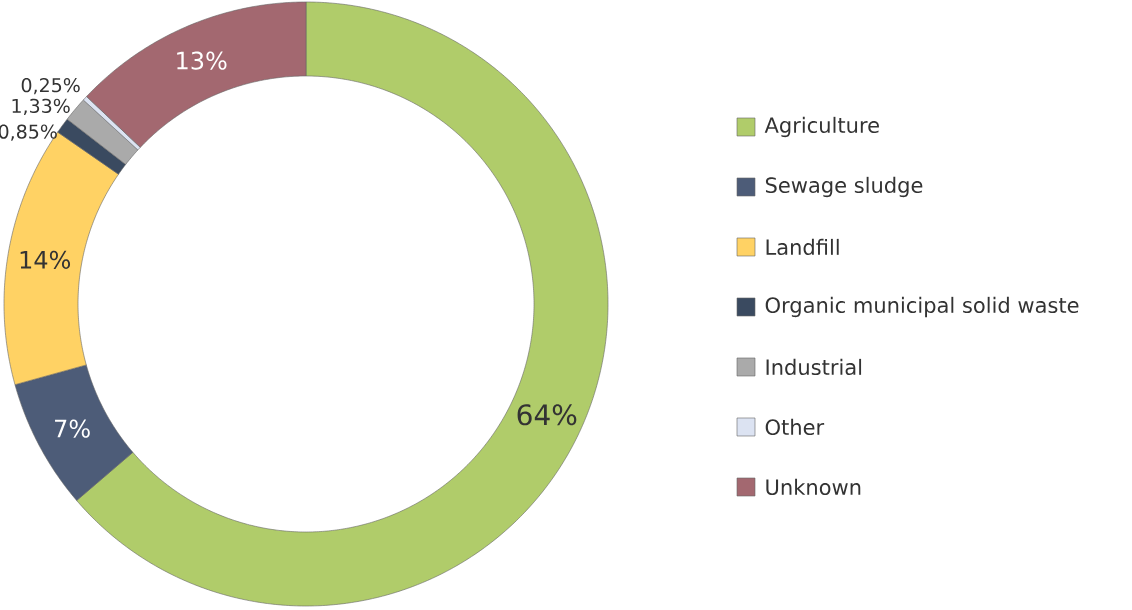 Image resolution: width=1132 pixels, height=610 pixels. What do you see at coordinates (41, 106) in the screenshot?
I see `data-label: 1,33%` at bounding box center [41, 106].